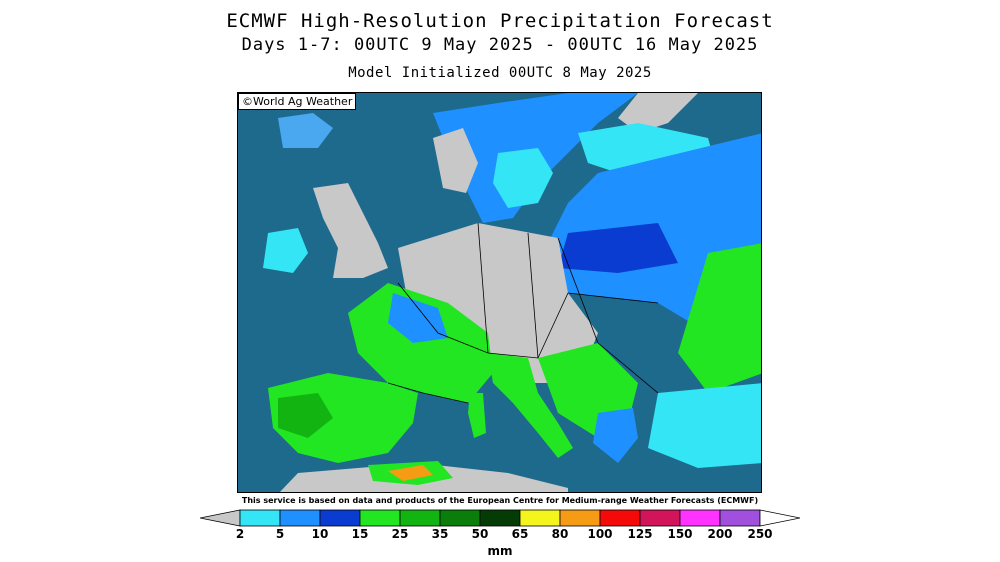  Describe the element at coordinates (480, 534) in the screenshot. I see `legend-tick-label: 50` at that location.